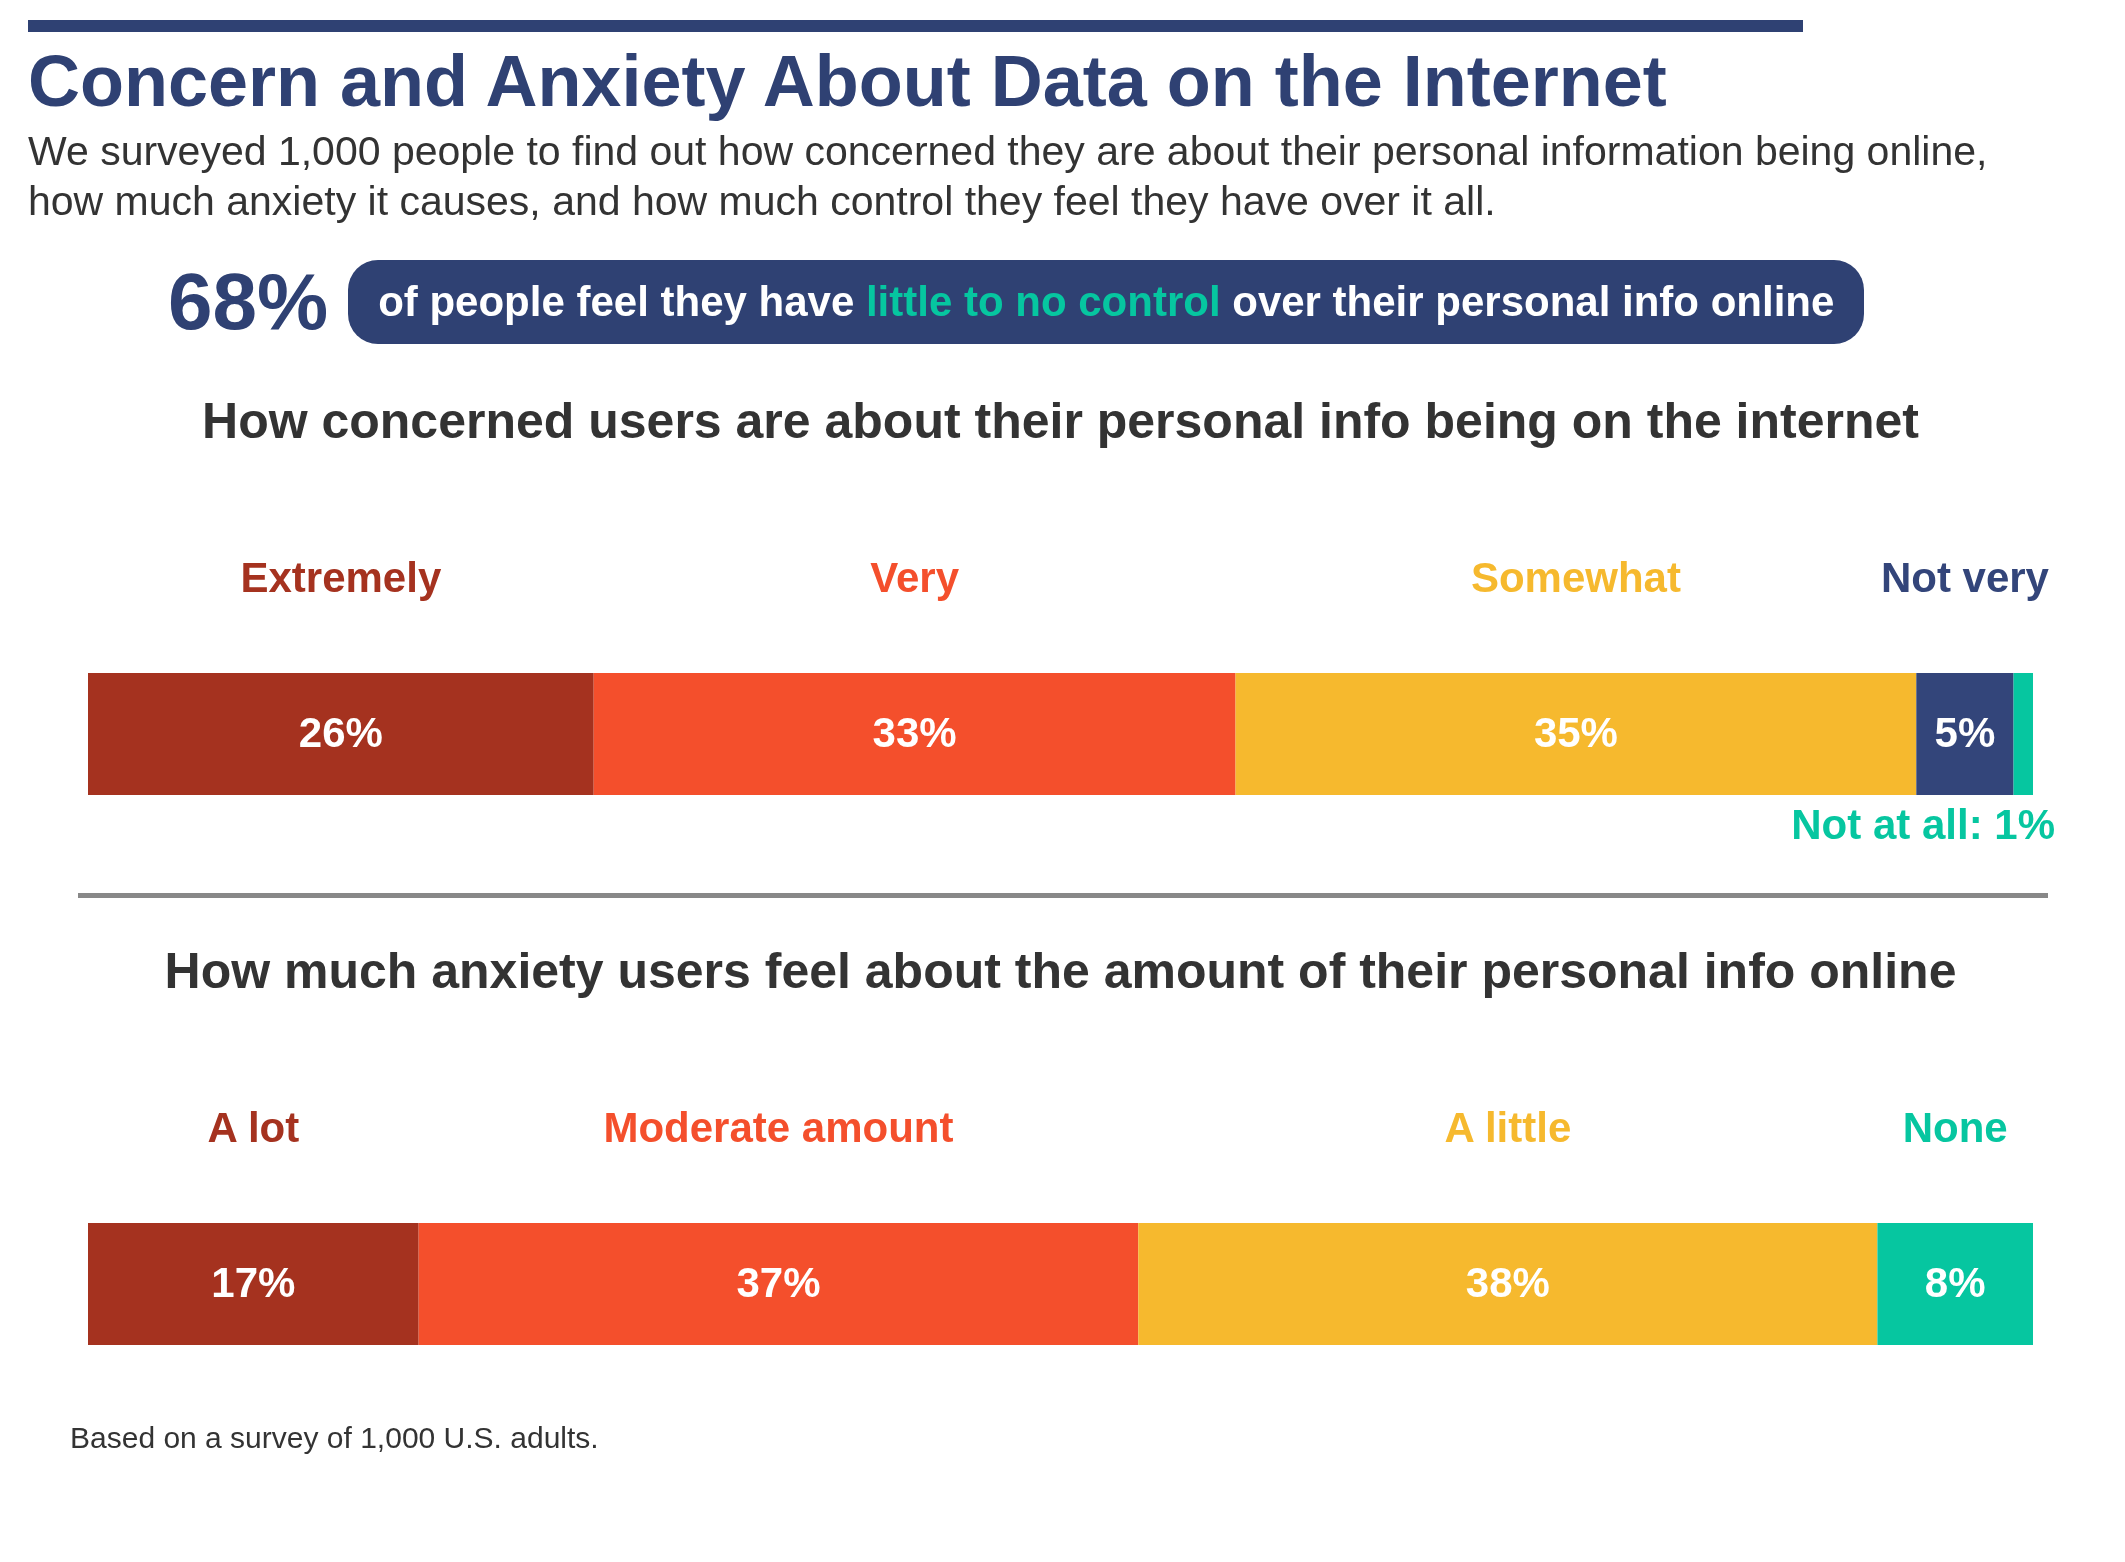 This screenshot has width=2125, height=1562. I want to click on text: 68%, so click(248, 302).